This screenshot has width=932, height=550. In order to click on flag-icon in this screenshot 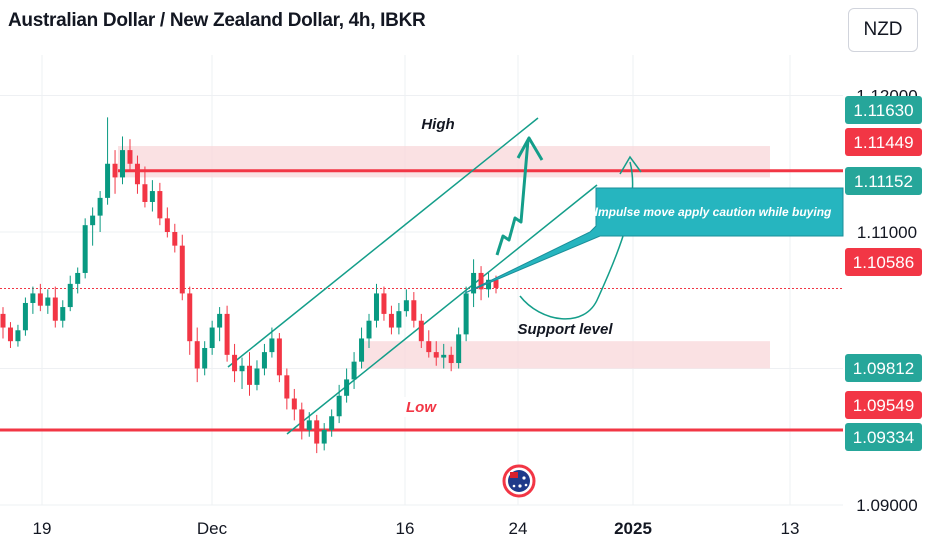, I will do `click(519, 481)`.